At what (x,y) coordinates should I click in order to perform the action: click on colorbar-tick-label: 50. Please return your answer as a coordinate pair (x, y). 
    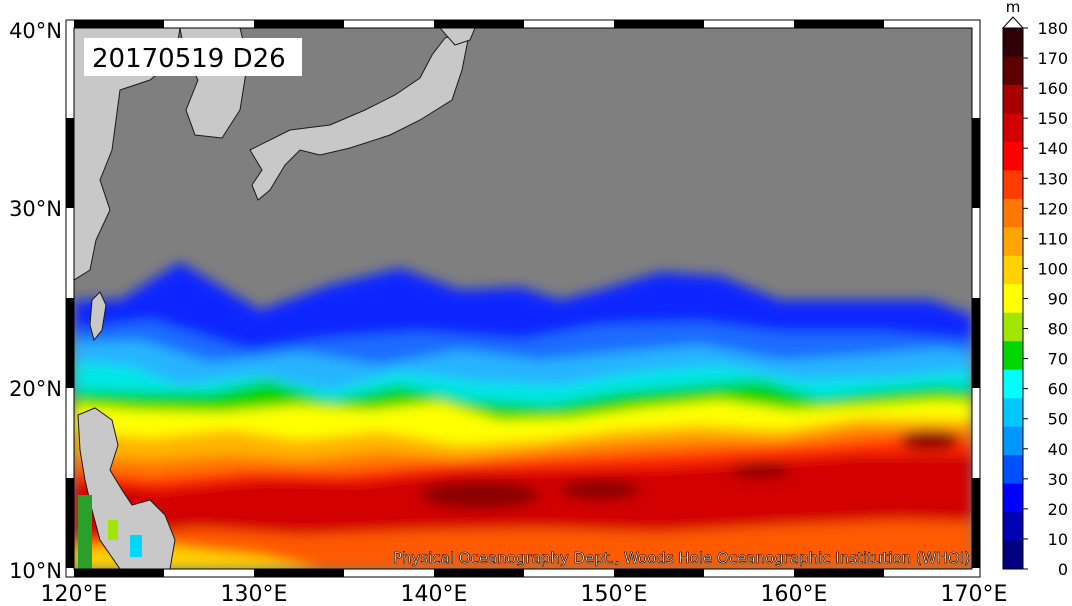
    Looking at the image, I should click on (1058, 419).